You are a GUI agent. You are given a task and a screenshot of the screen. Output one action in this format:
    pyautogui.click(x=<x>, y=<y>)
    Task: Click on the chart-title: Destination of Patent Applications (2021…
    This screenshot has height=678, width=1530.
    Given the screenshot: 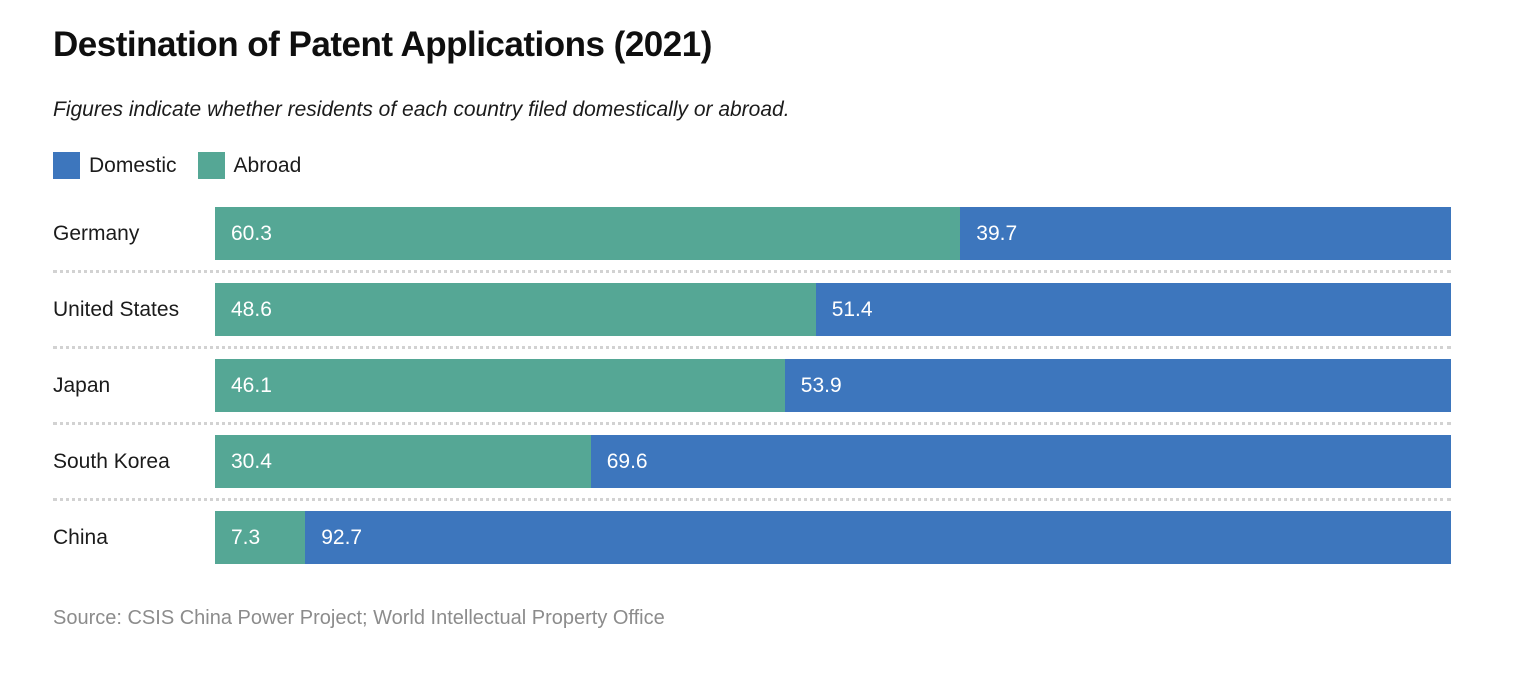 What is the action you would take?
    pyautogui.click(x=382, y=44)
    